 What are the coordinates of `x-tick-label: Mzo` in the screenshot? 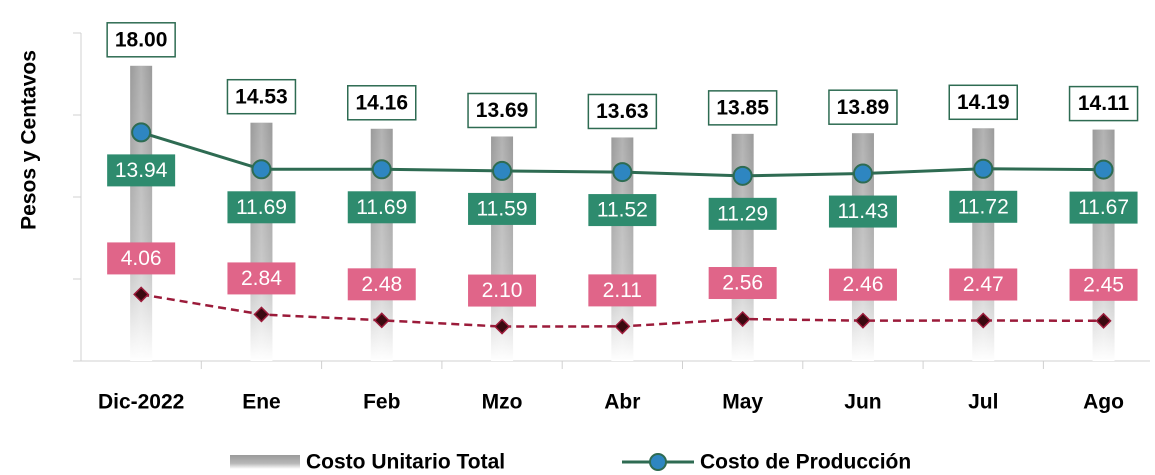 It's located at (502, 402).